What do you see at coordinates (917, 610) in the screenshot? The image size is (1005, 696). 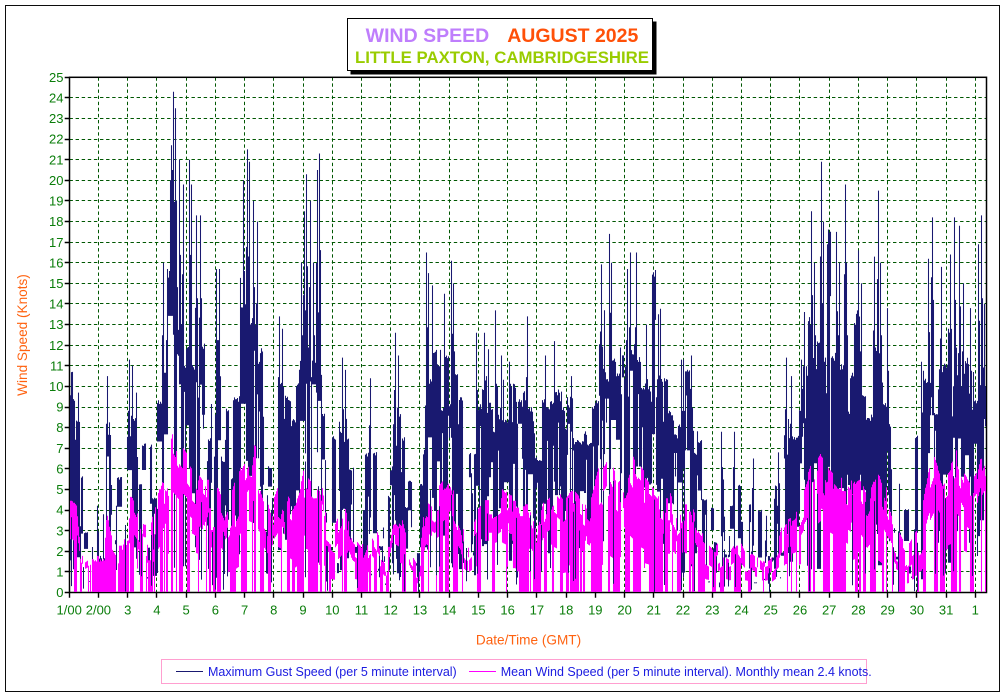 I see `svg-text: 30` at bounding box center [917, 610].